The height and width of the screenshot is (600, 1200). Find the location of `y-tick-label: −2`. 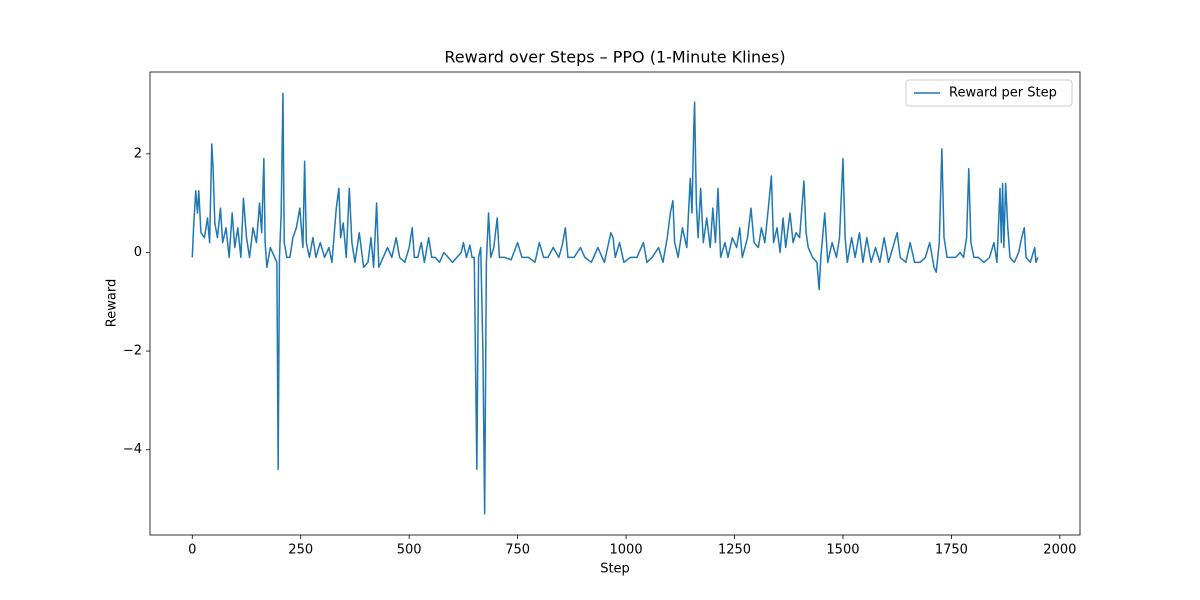

y-tick-label: −2 is located at coordinates (132, 351).